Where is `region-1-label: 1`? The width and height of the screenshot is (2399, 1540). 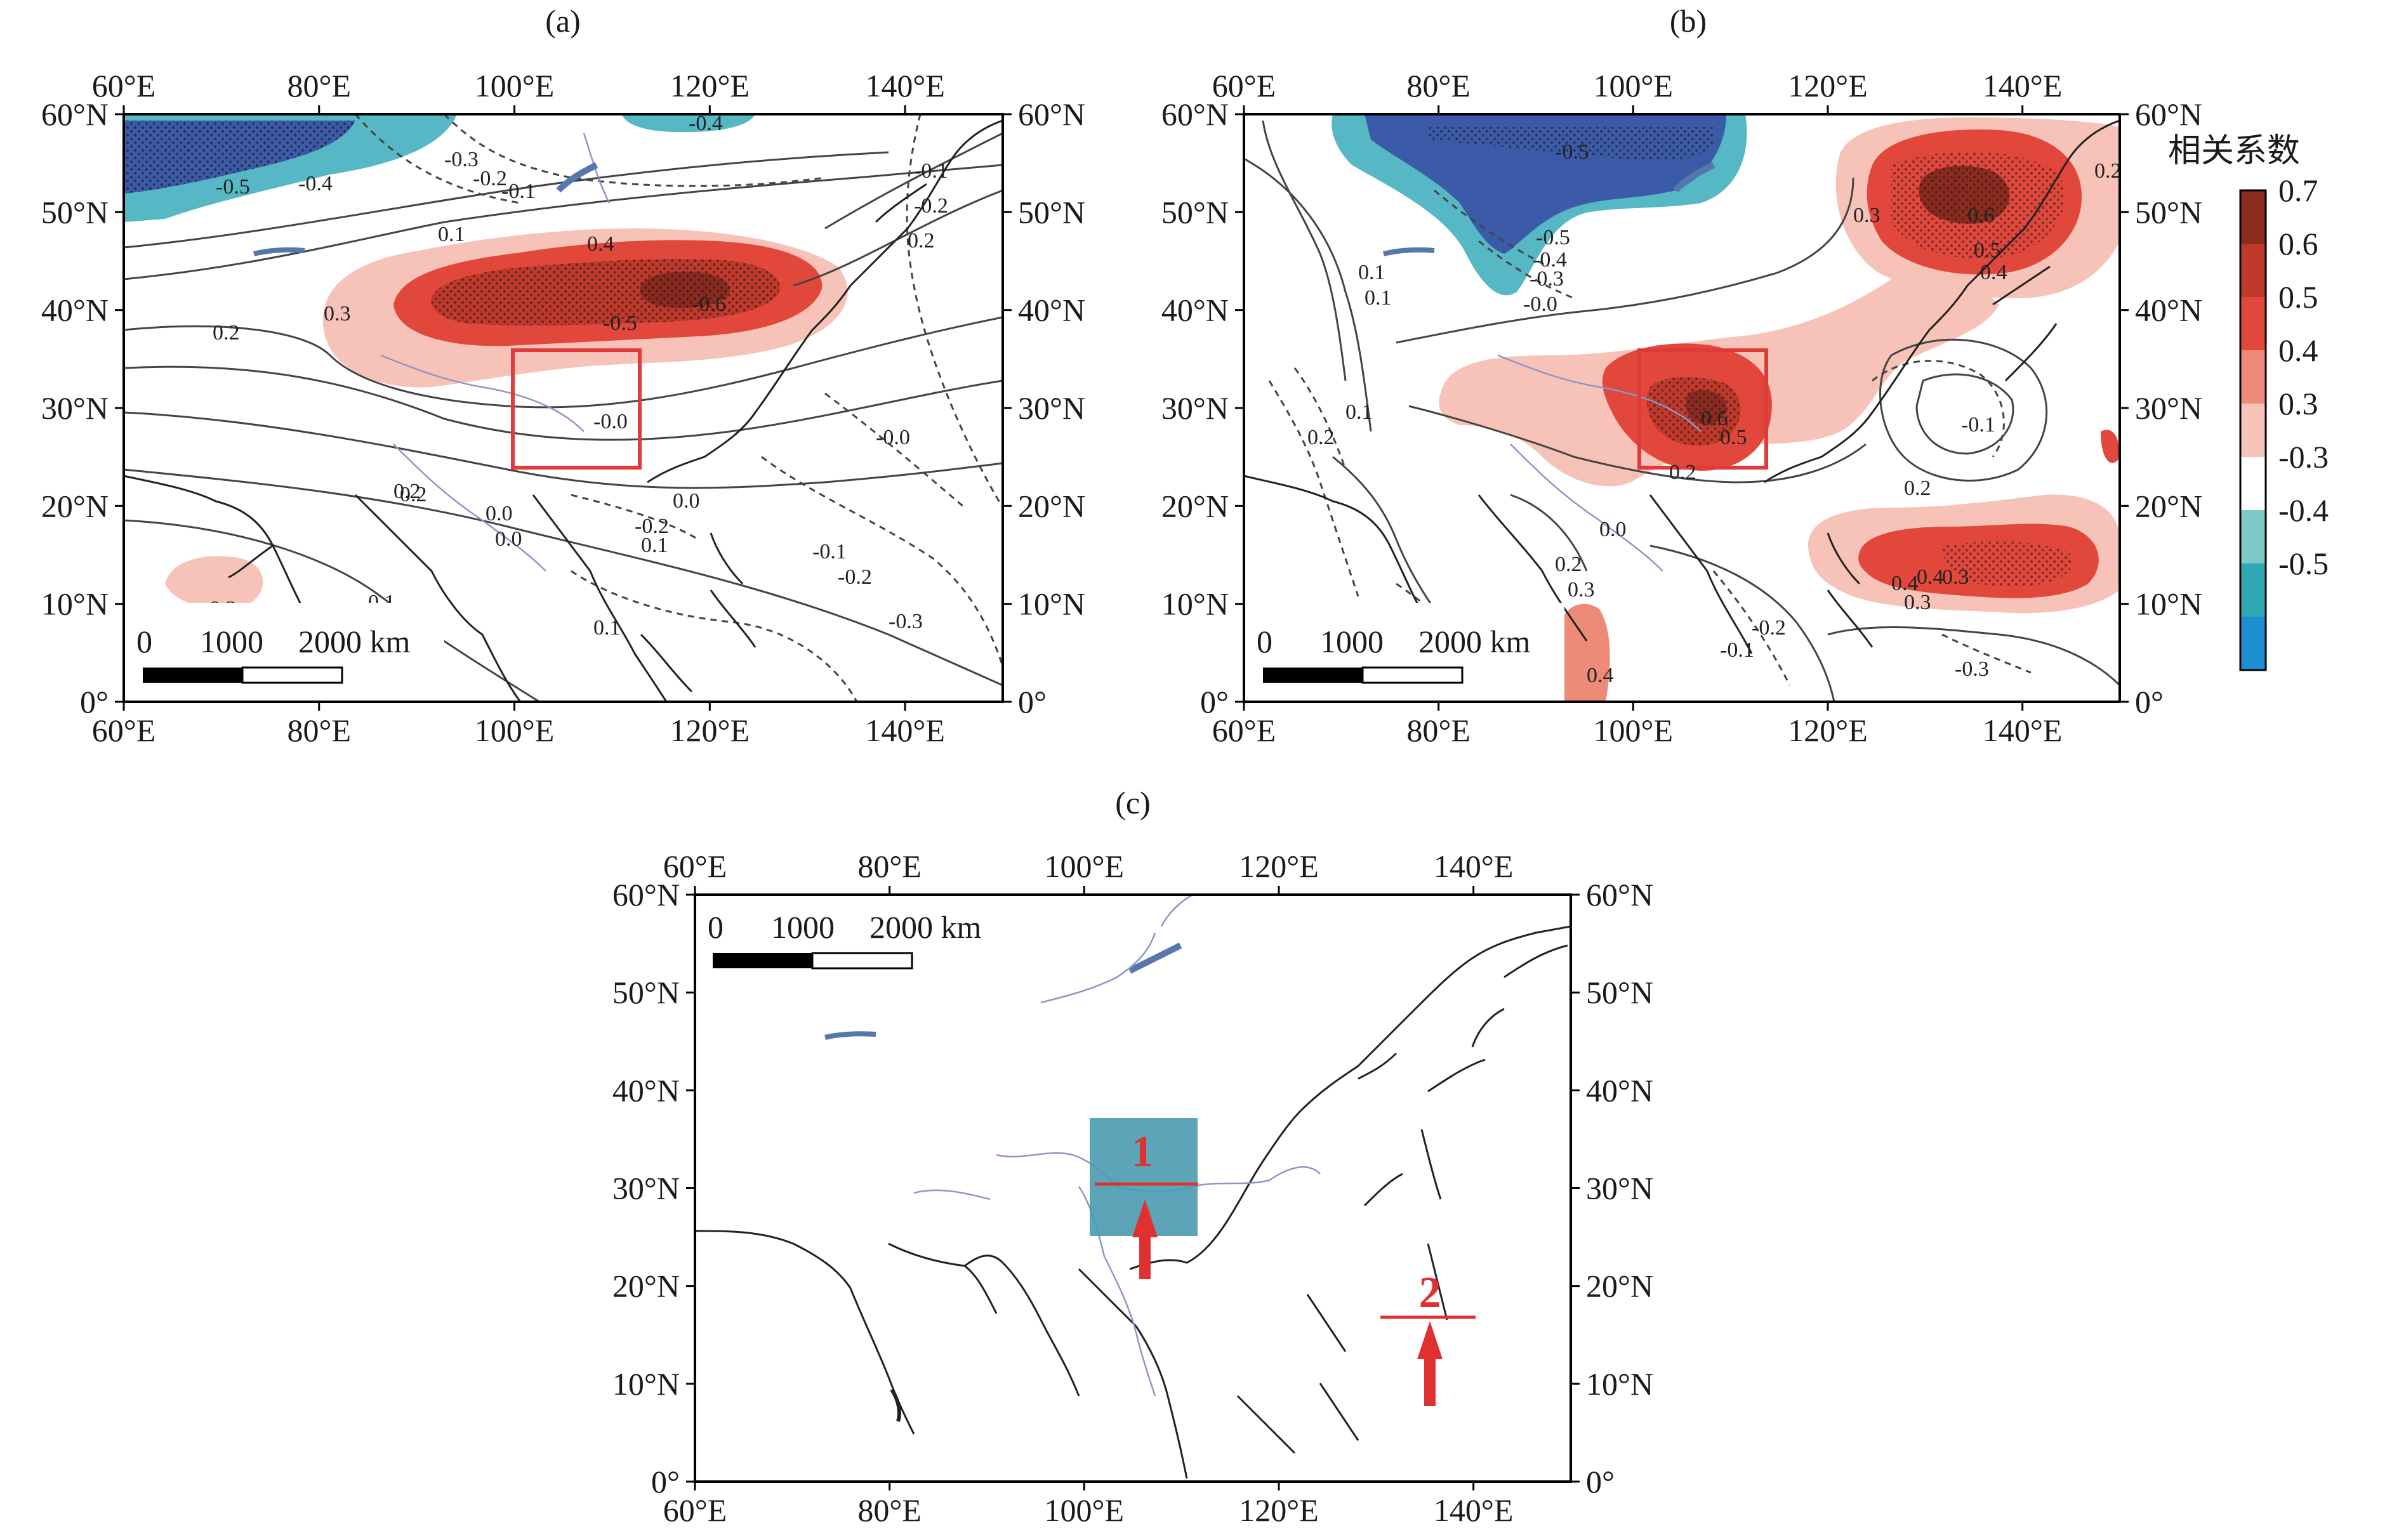
region-1-label: 1 is located at coordinates (1143, 1152).